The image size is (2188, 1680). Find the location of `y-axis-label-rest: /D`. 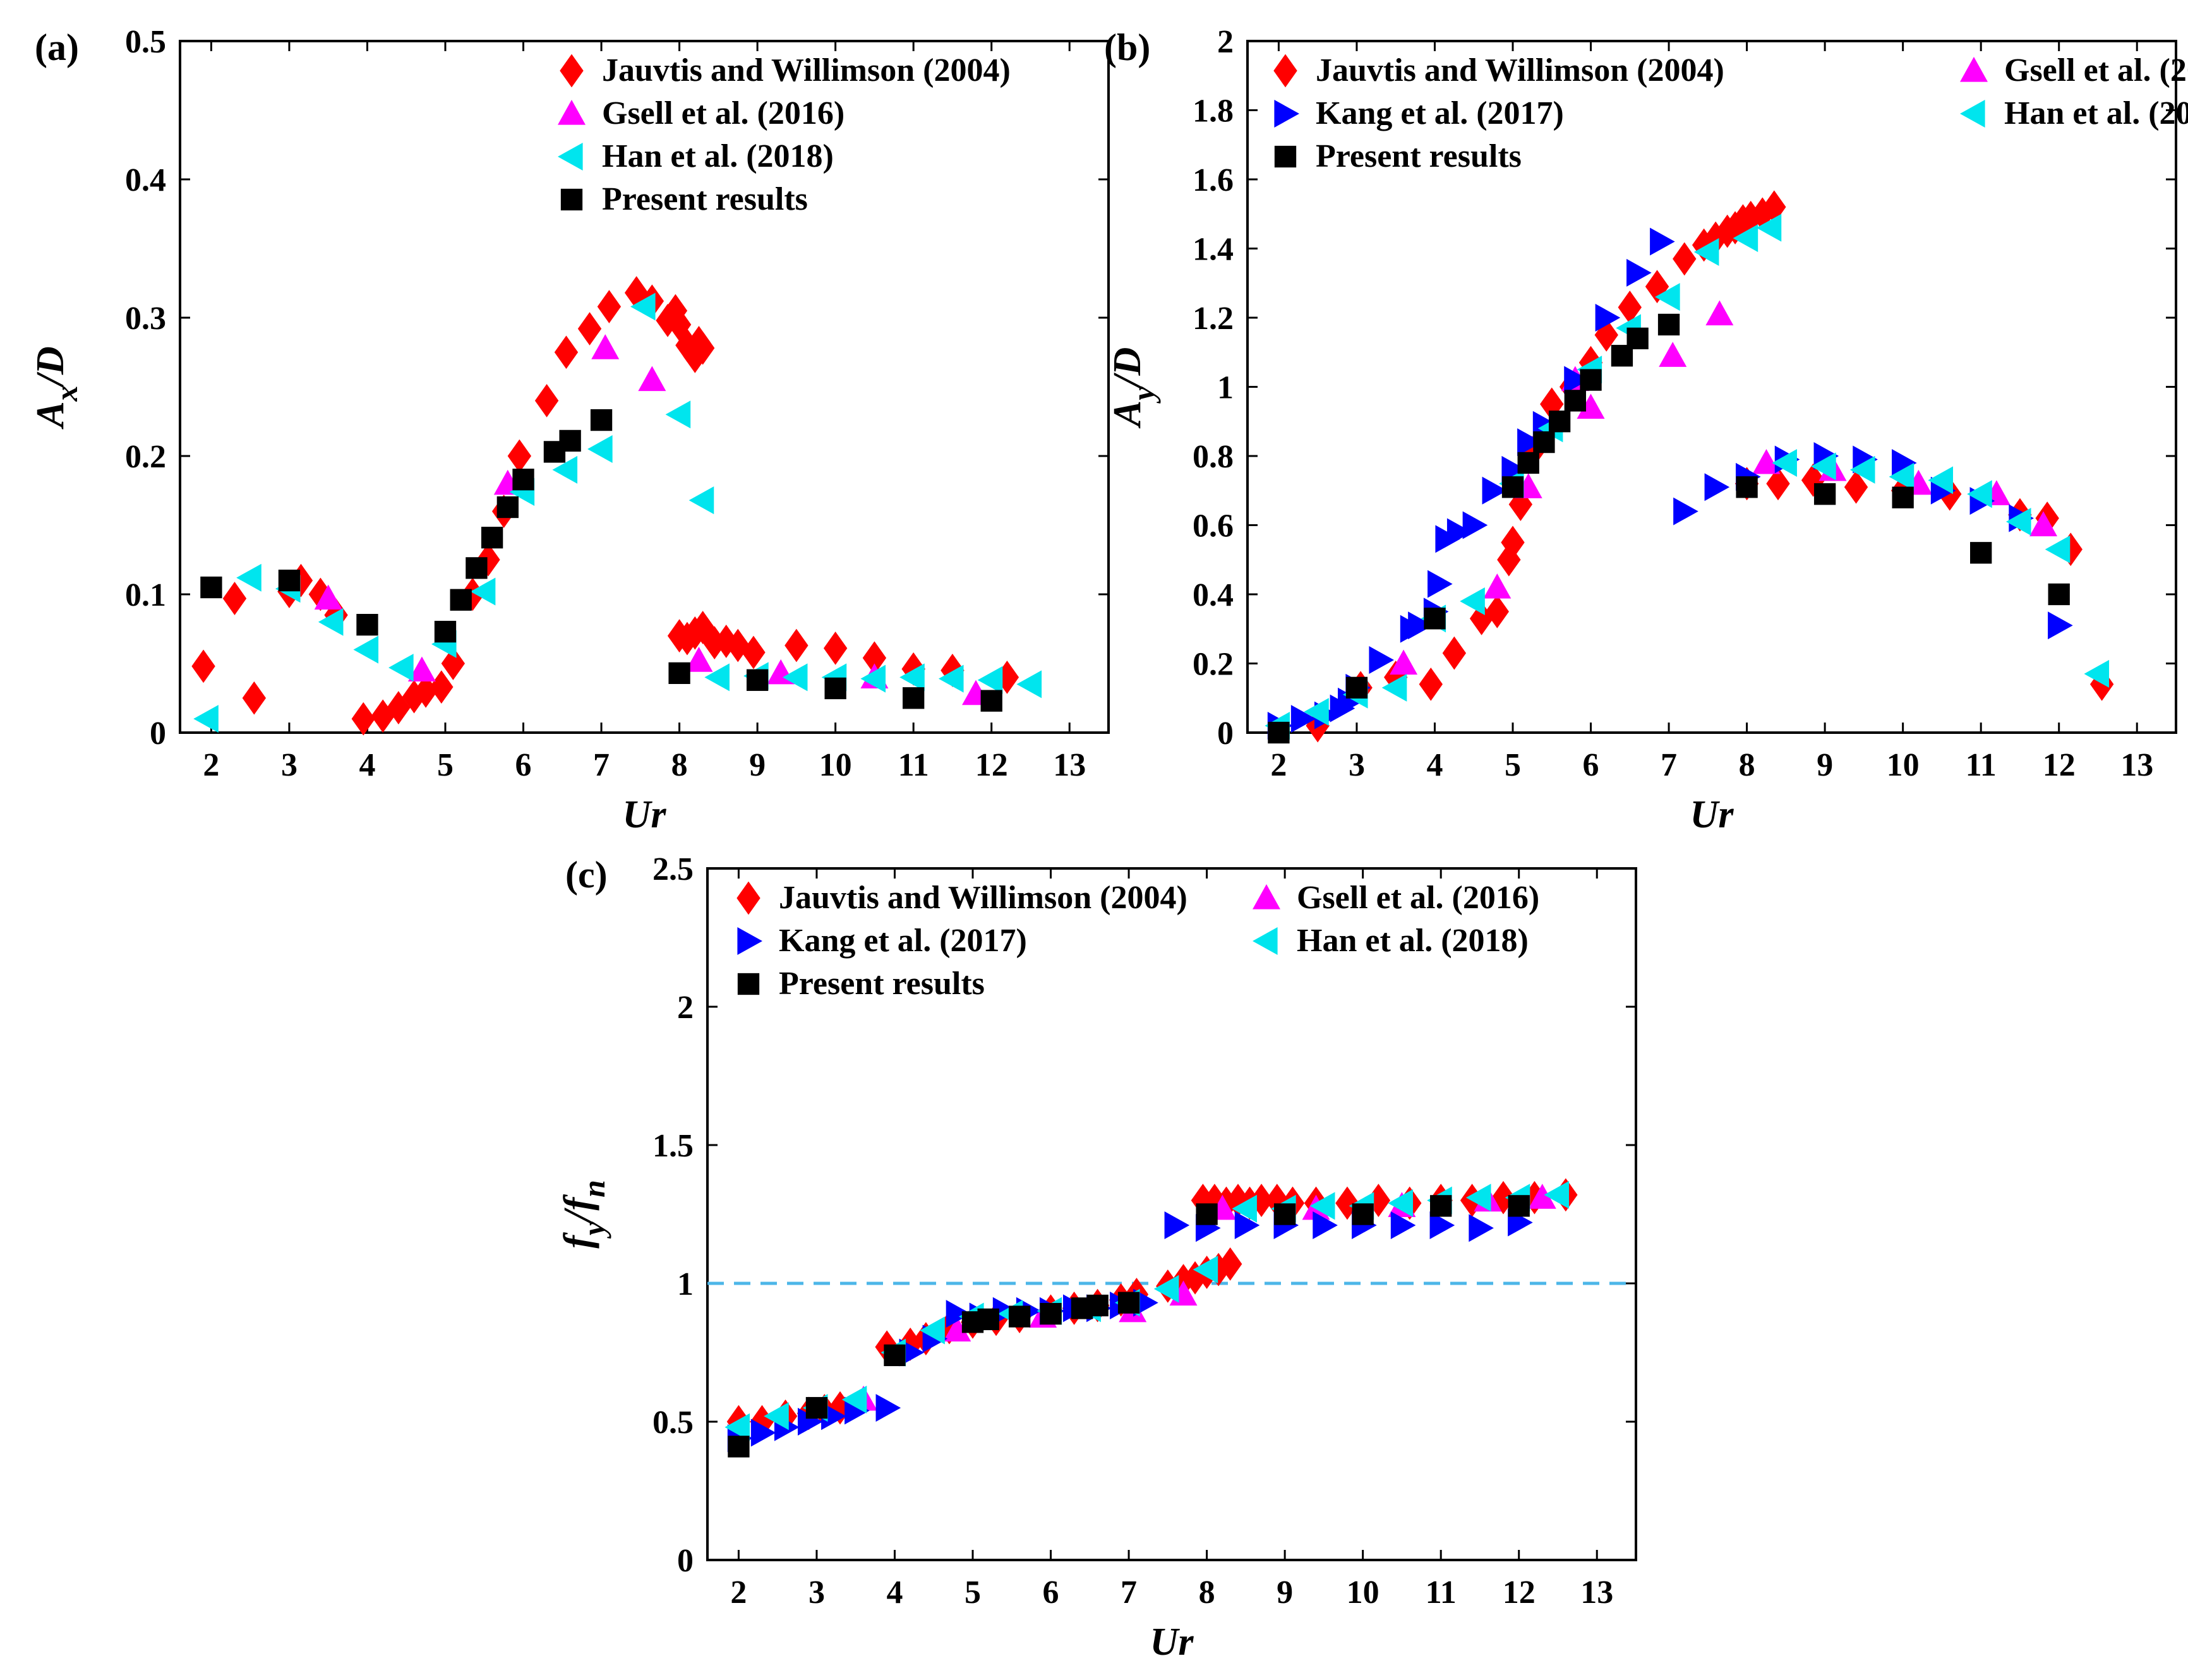

y-axis-label-rest: /D is located at coordinates (51, 367).